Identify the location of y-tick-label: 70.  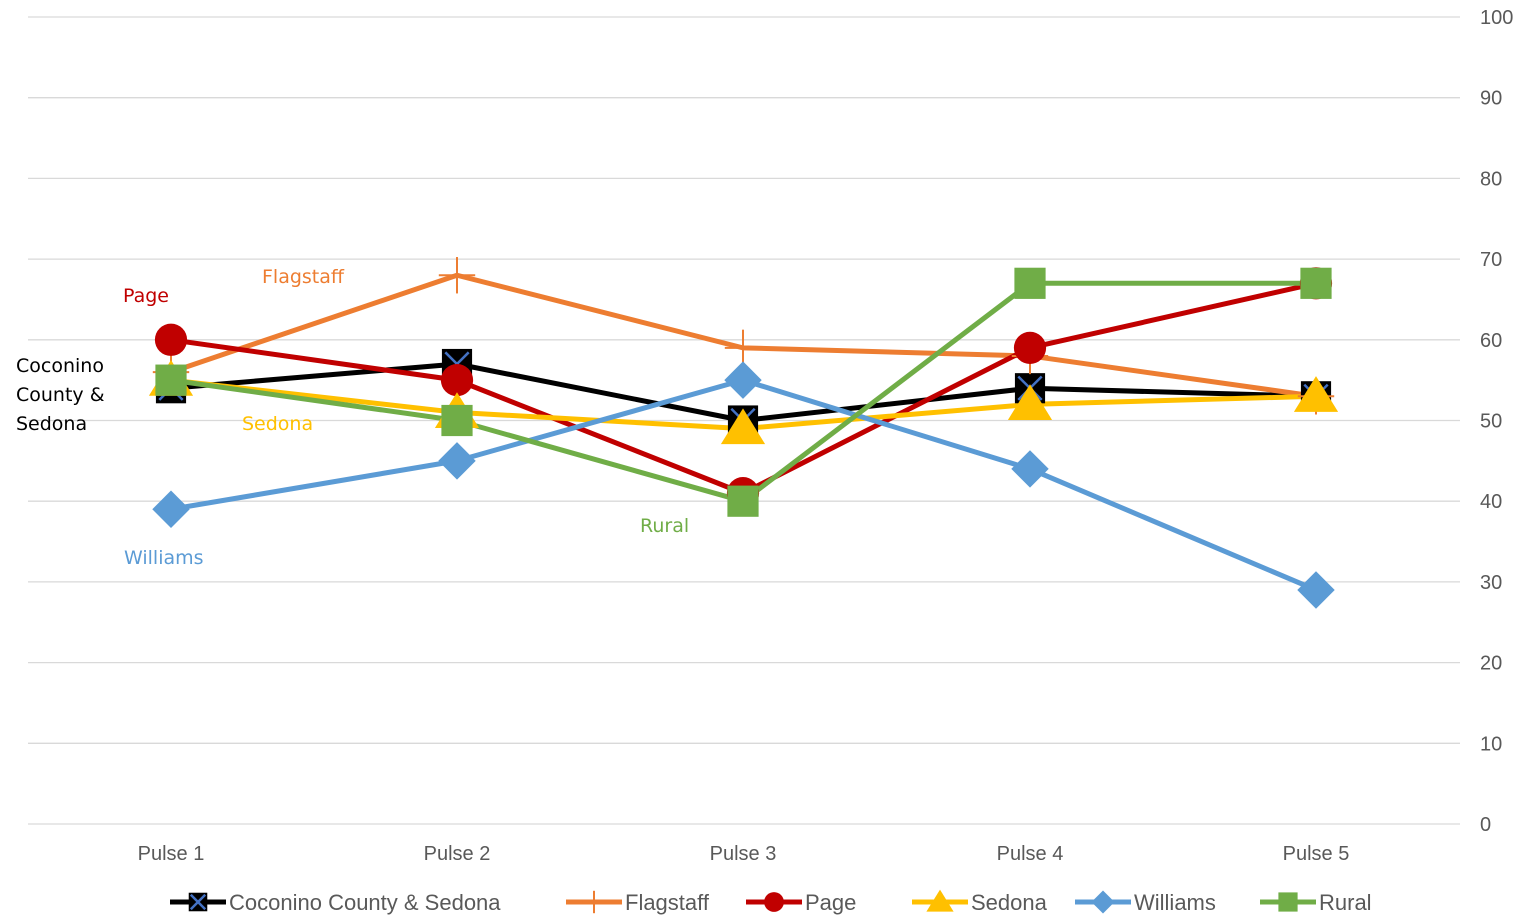
(1491, 260).